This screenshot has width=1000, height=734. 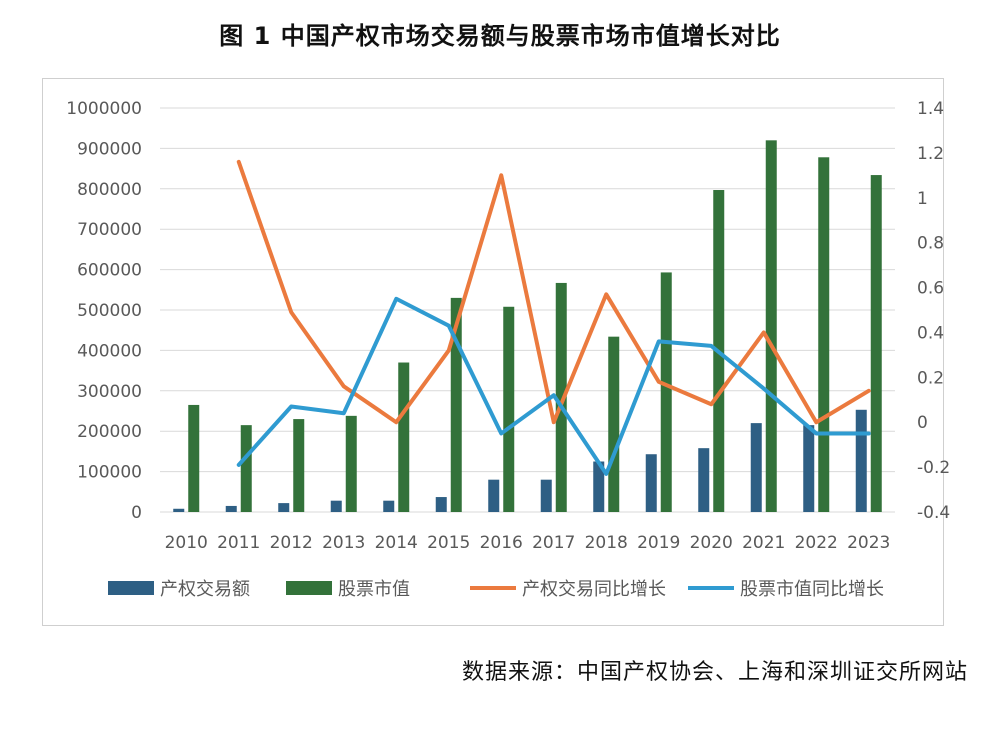 I want to click on page-title: 图 1 中国产权市场交易额与股票市场市值增长对比, so click(x=500, y=36).